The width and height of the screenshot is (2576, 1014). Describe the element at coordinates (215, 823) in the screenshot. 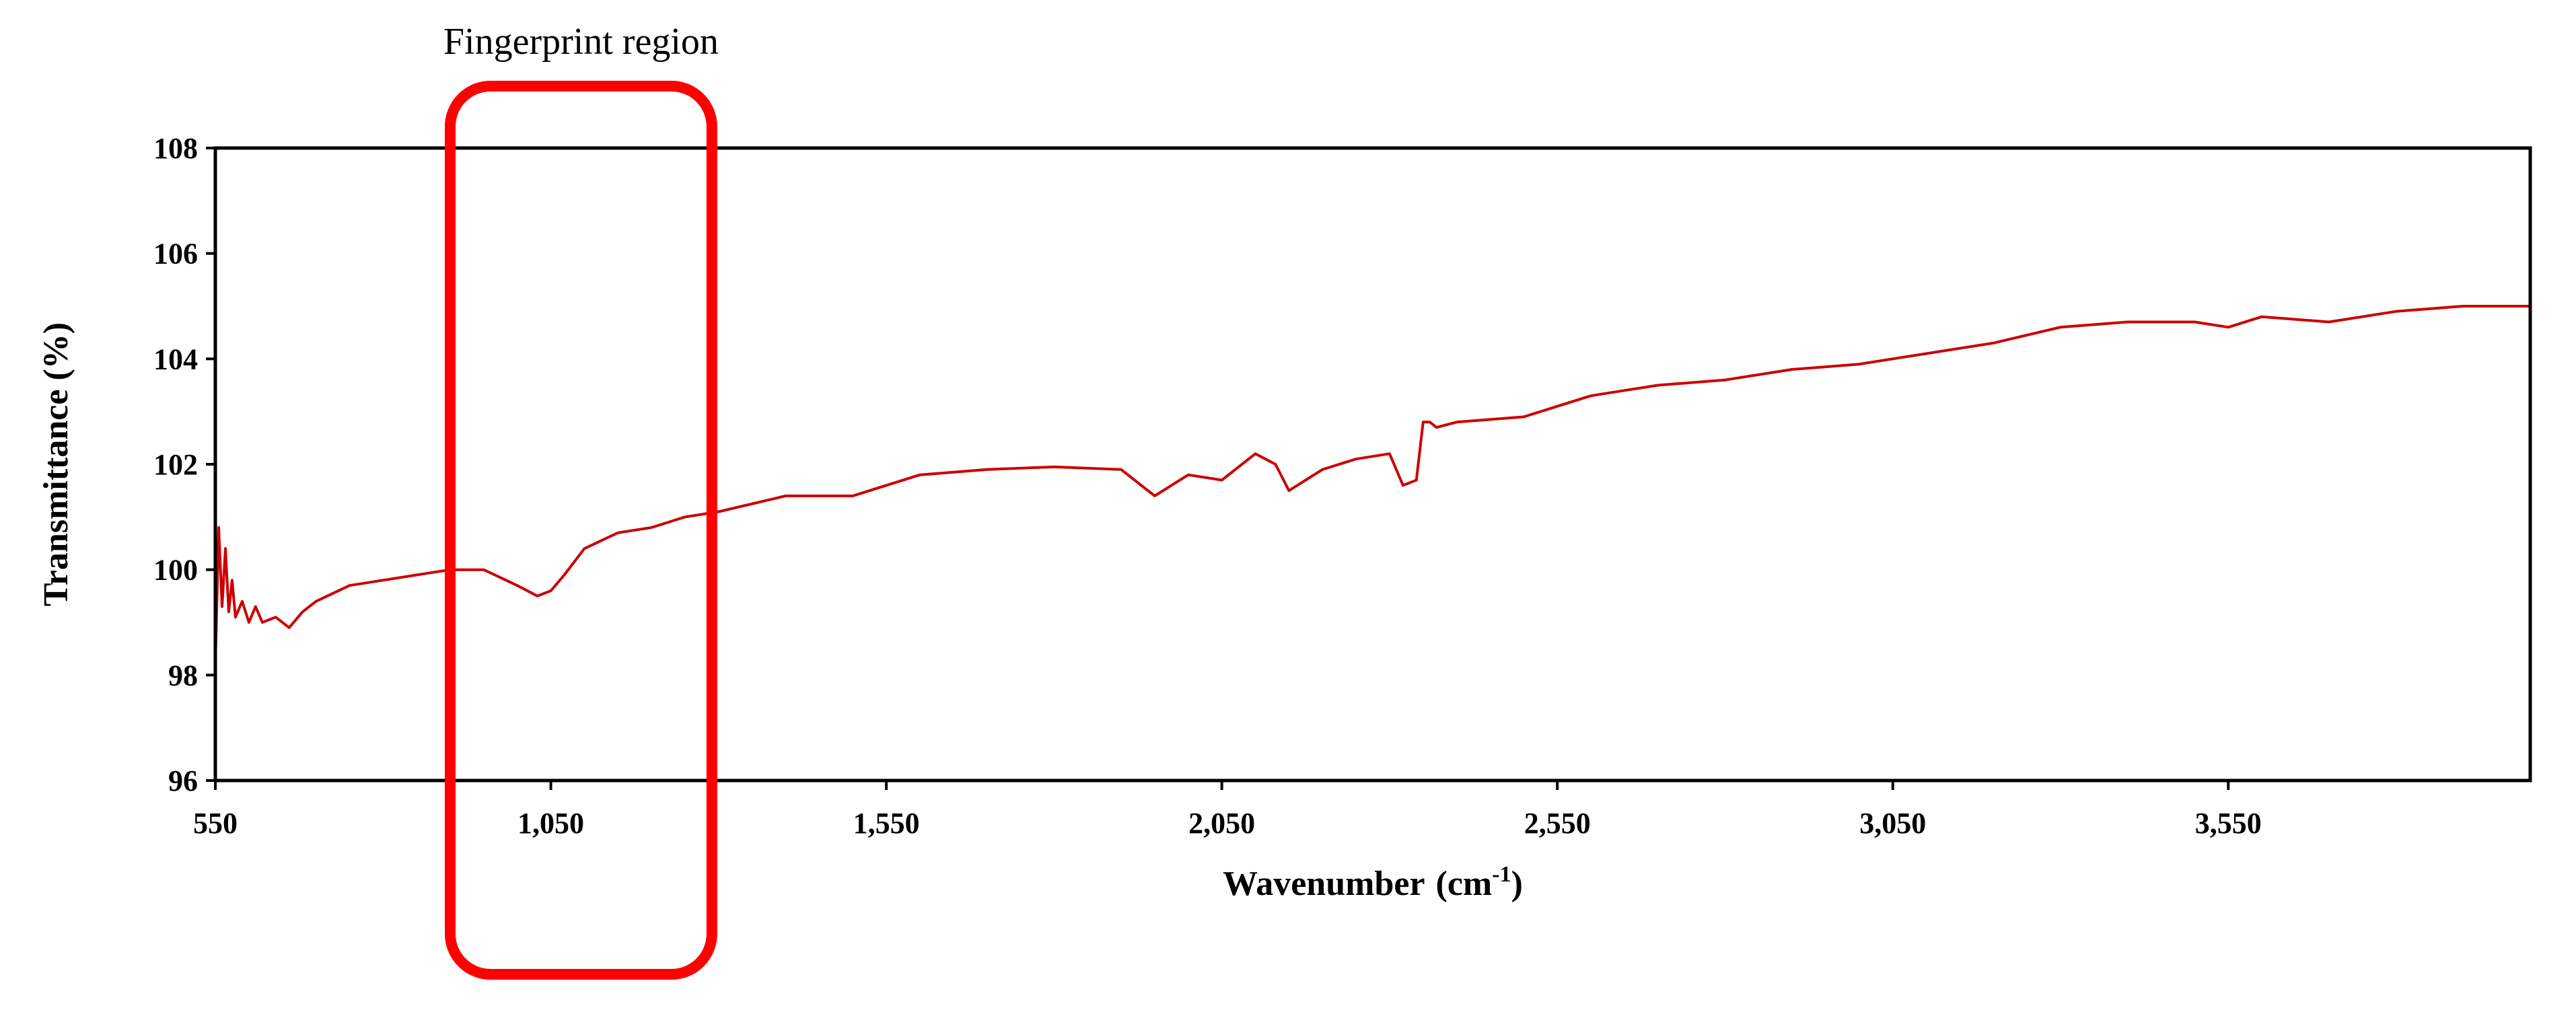

I see `x-tick-label: 550` at that location.